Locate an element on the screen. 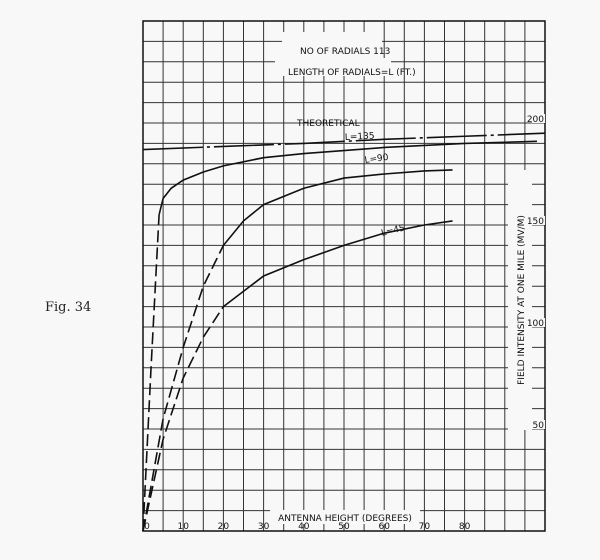 The width and height of the screenshot is (600, 560). series-theoretical-line is located at coordinates (344, 141).